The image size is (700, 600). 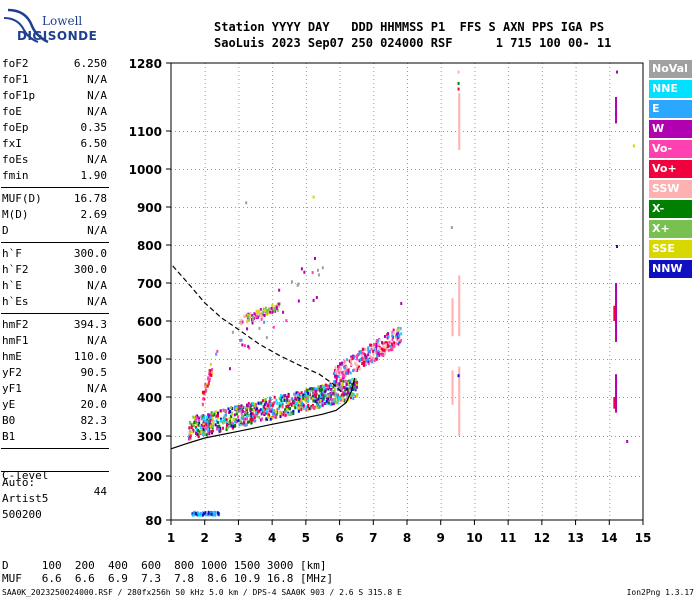 What do you see at coordinates (22, 514) in the screenshot?
I see `autoscaling-version: 500200` at bounding box center [22, 514].